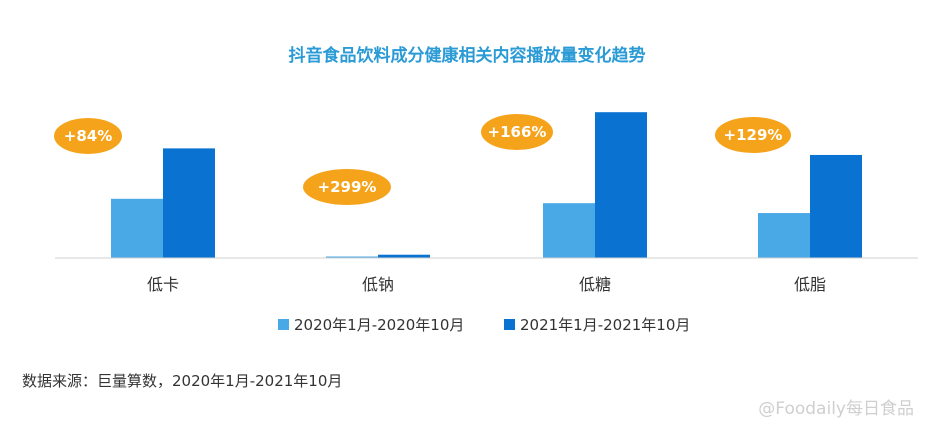 This screenshot has height=427, width=934. Describe the element at coordinates (810, 284) in the screenshot. I see `category-label-3: 低脂` at that location.